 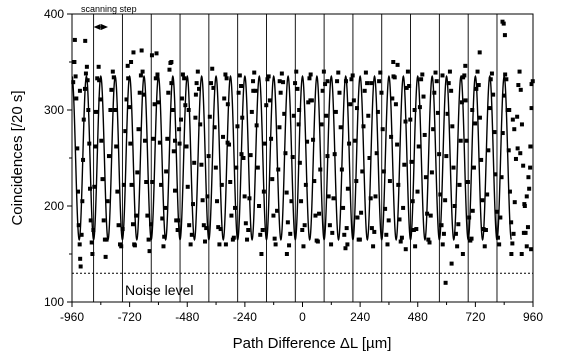 What do you see at coordinates (312, 343) in the screenshot?
I see `x-axis-label: Path Difference ΔL [µm]` at bounding box center [312, 343].